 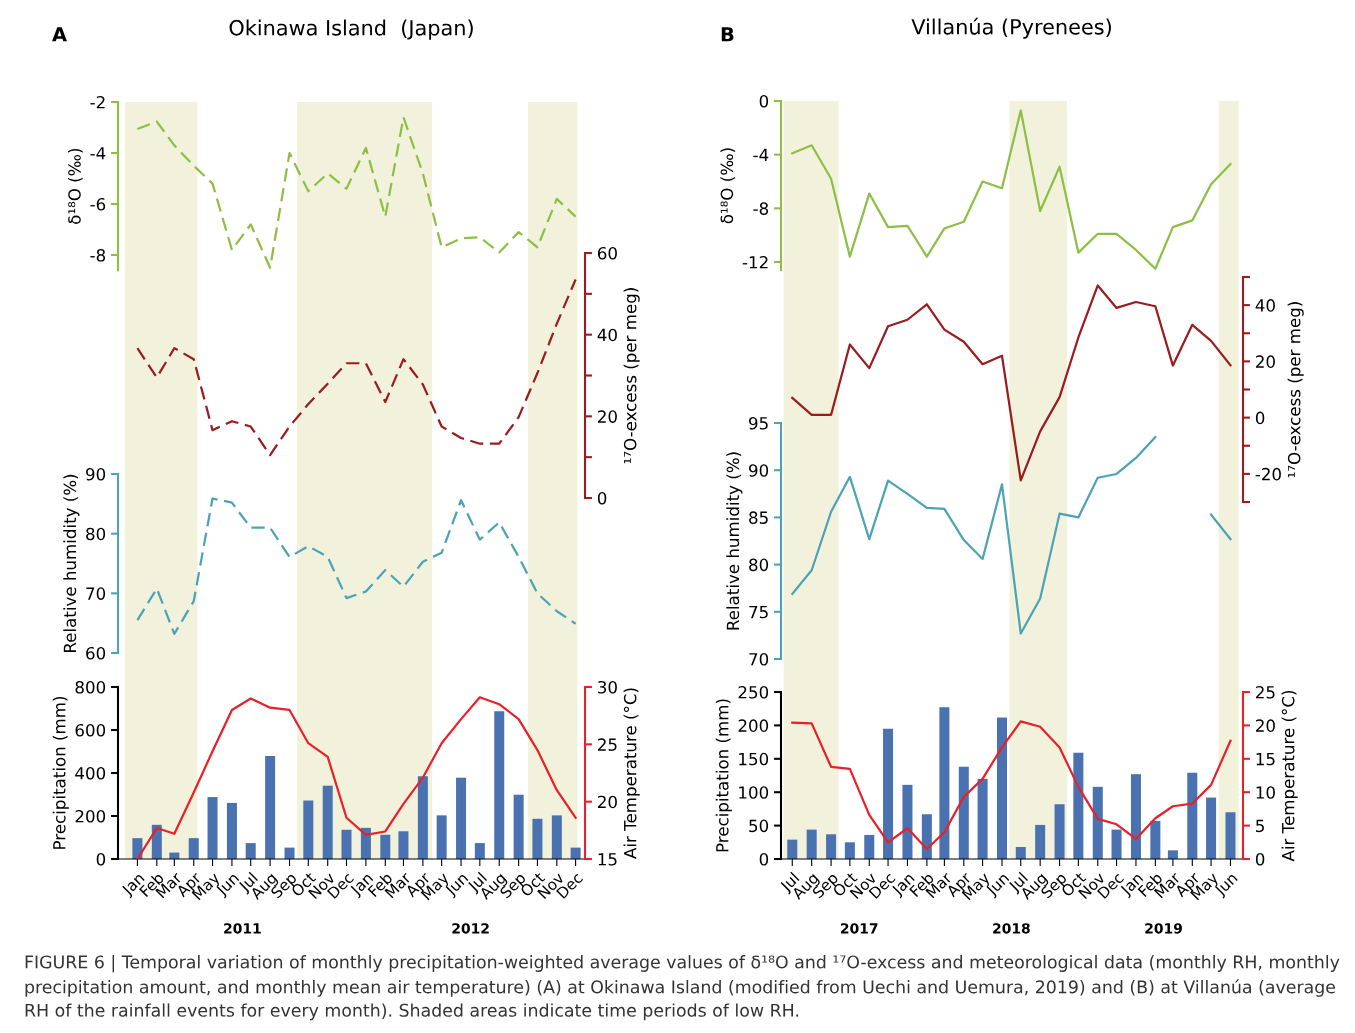 What do you see at coordinates (727, 34) in the screenshot?
I see `text: B` at bounding box center [727, 34].